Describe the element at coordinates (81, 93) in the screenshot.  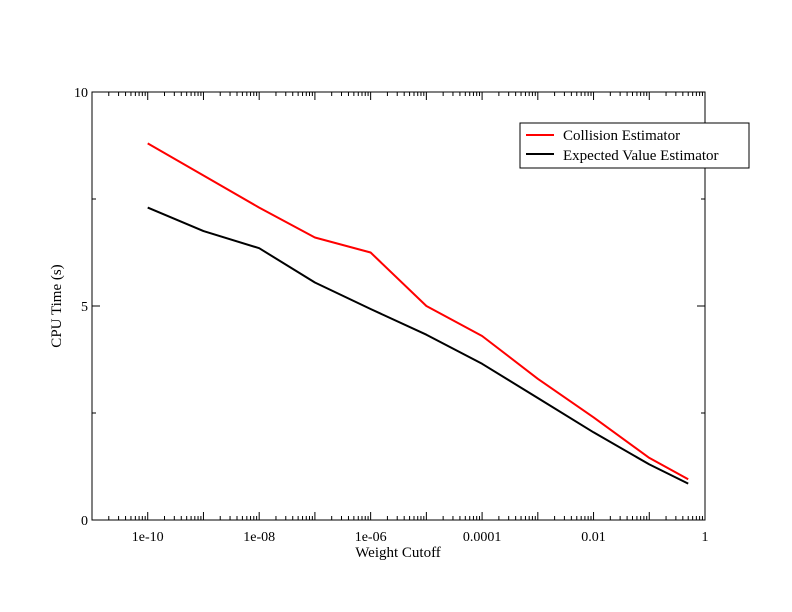
I see `y-tick-label: 10` at that location.